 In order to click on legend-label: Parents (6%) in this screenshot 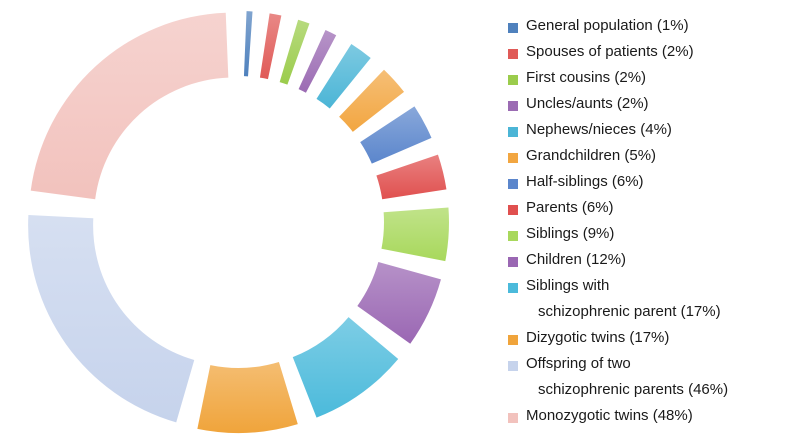, I will do `click(570, 208)`.